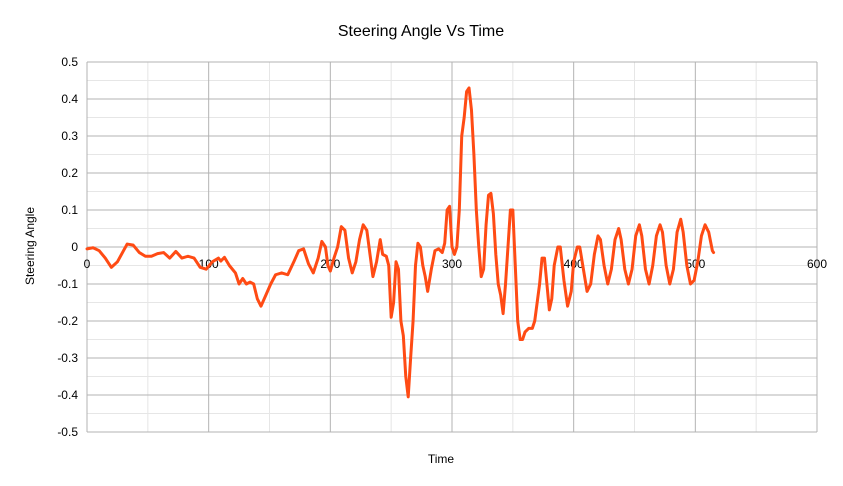  Describe the element at coordinates (67, 358) in the screenshot. I see `y-tick-label: -0.3` at that location.